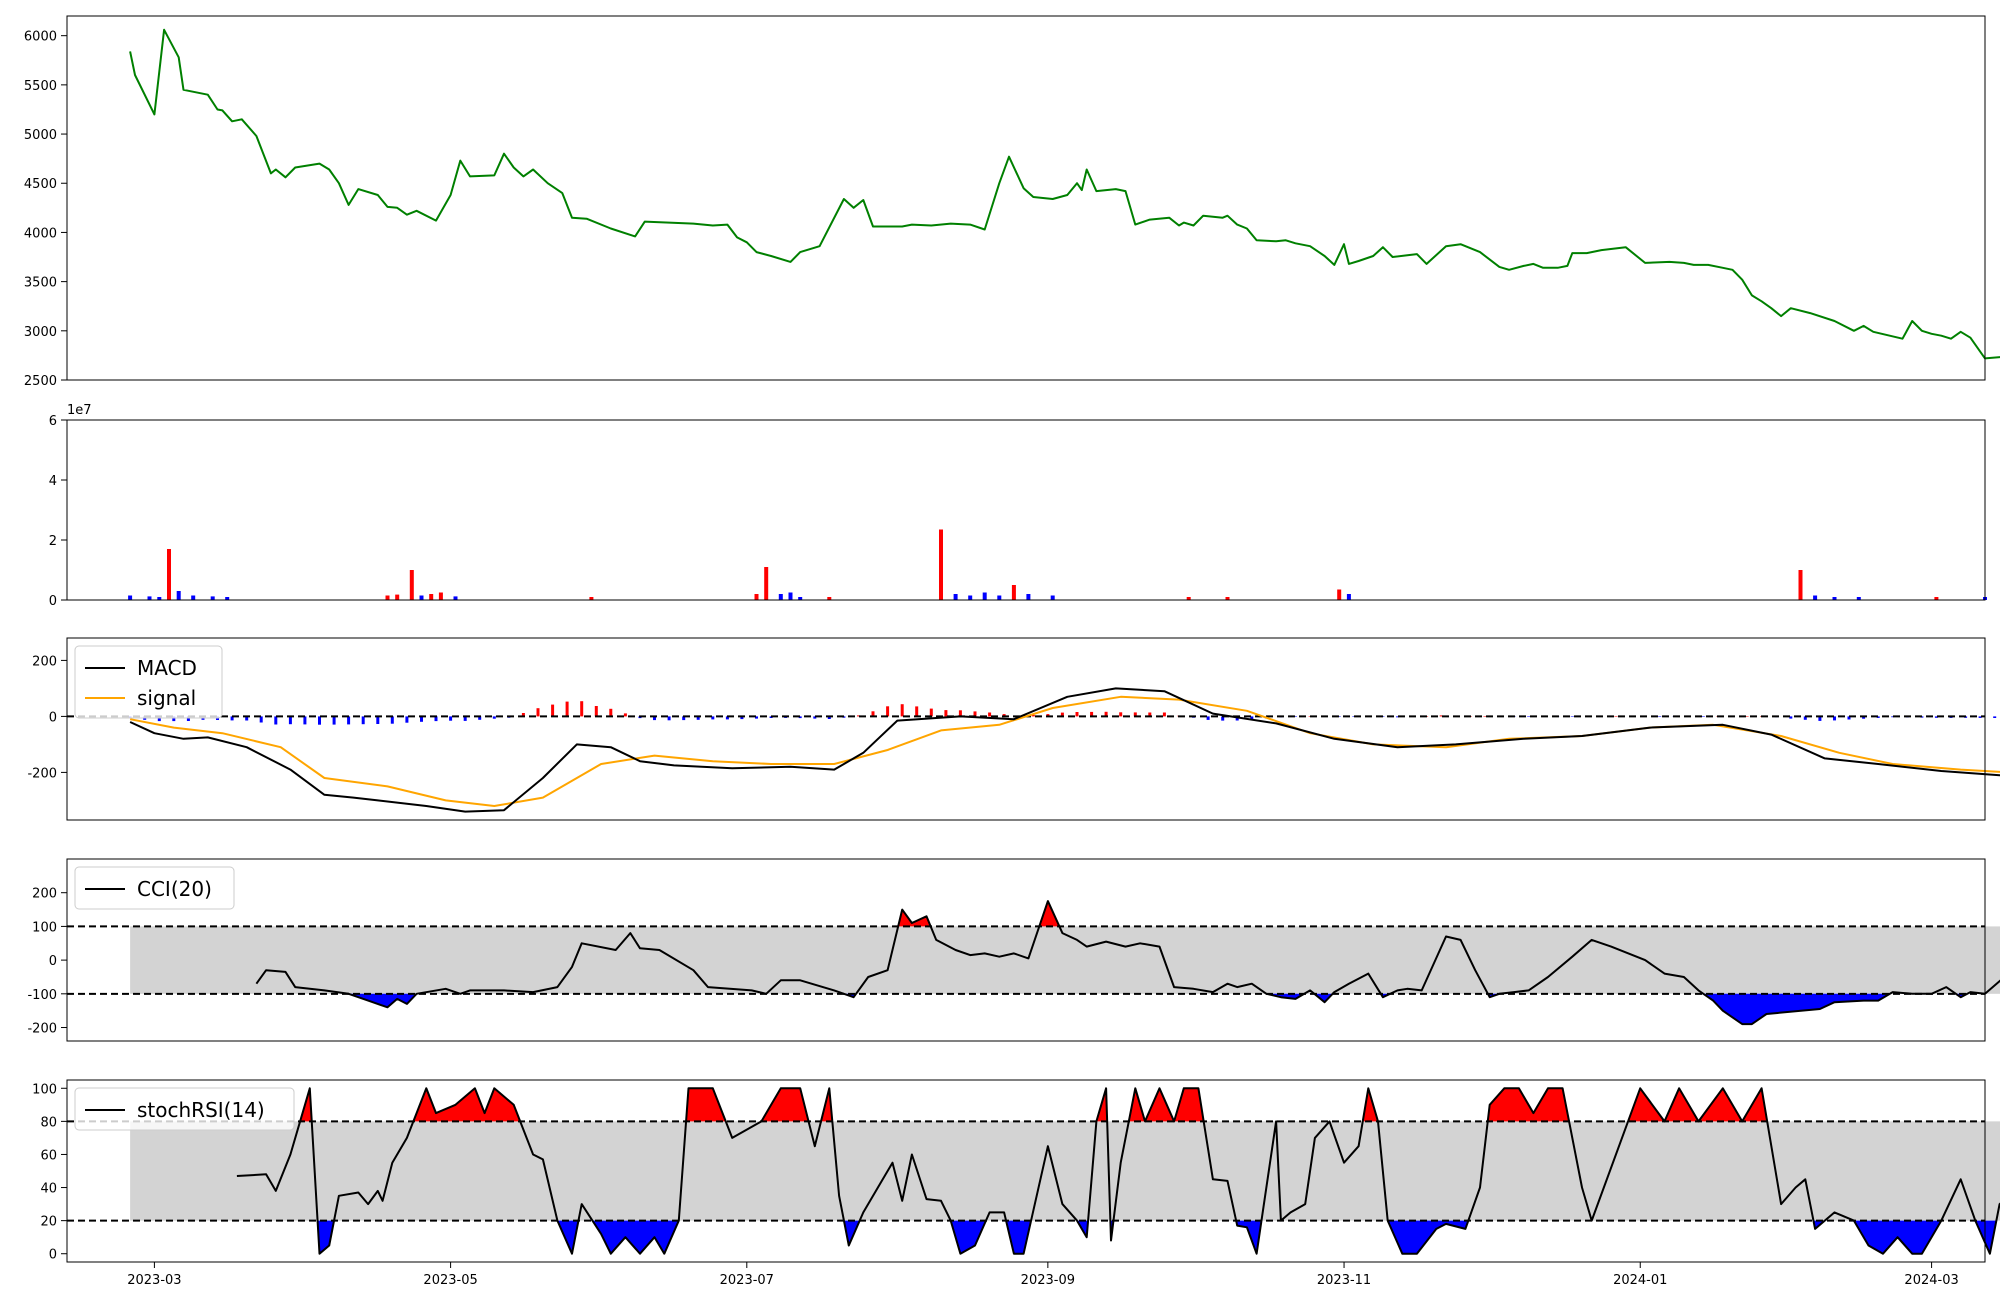  What do you see at coordinates (48, 1155) in the screenshot?
I see `y-tick-label: 60` at bounding box center [48, 1155].